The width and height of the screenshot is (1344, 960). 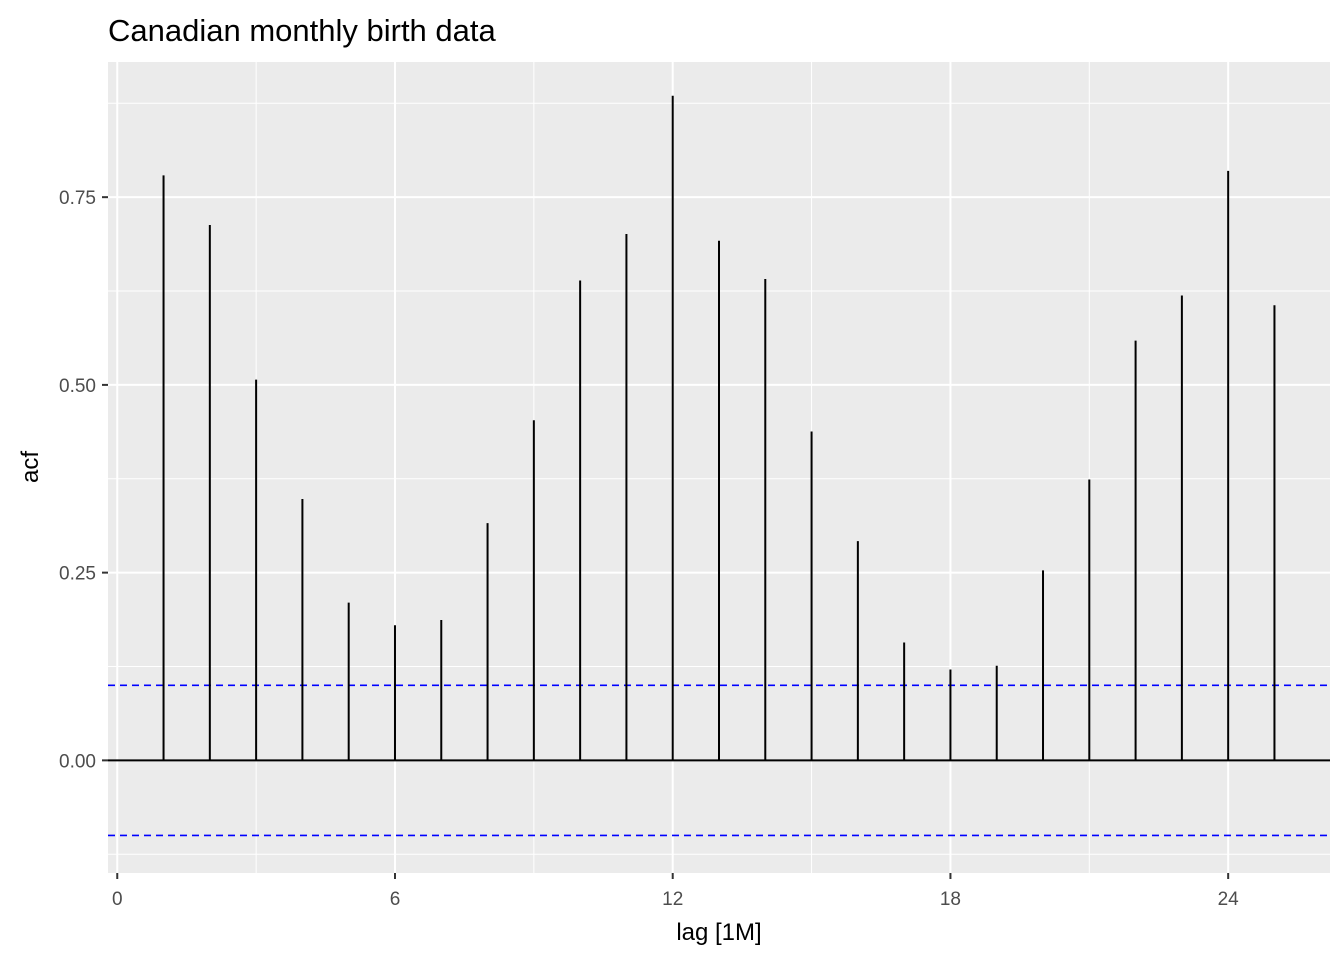 What do you see at coordinates (1229, 899) in the screenshot?
I see `x-tick-label: 24` at bounding box center [1229, 899].